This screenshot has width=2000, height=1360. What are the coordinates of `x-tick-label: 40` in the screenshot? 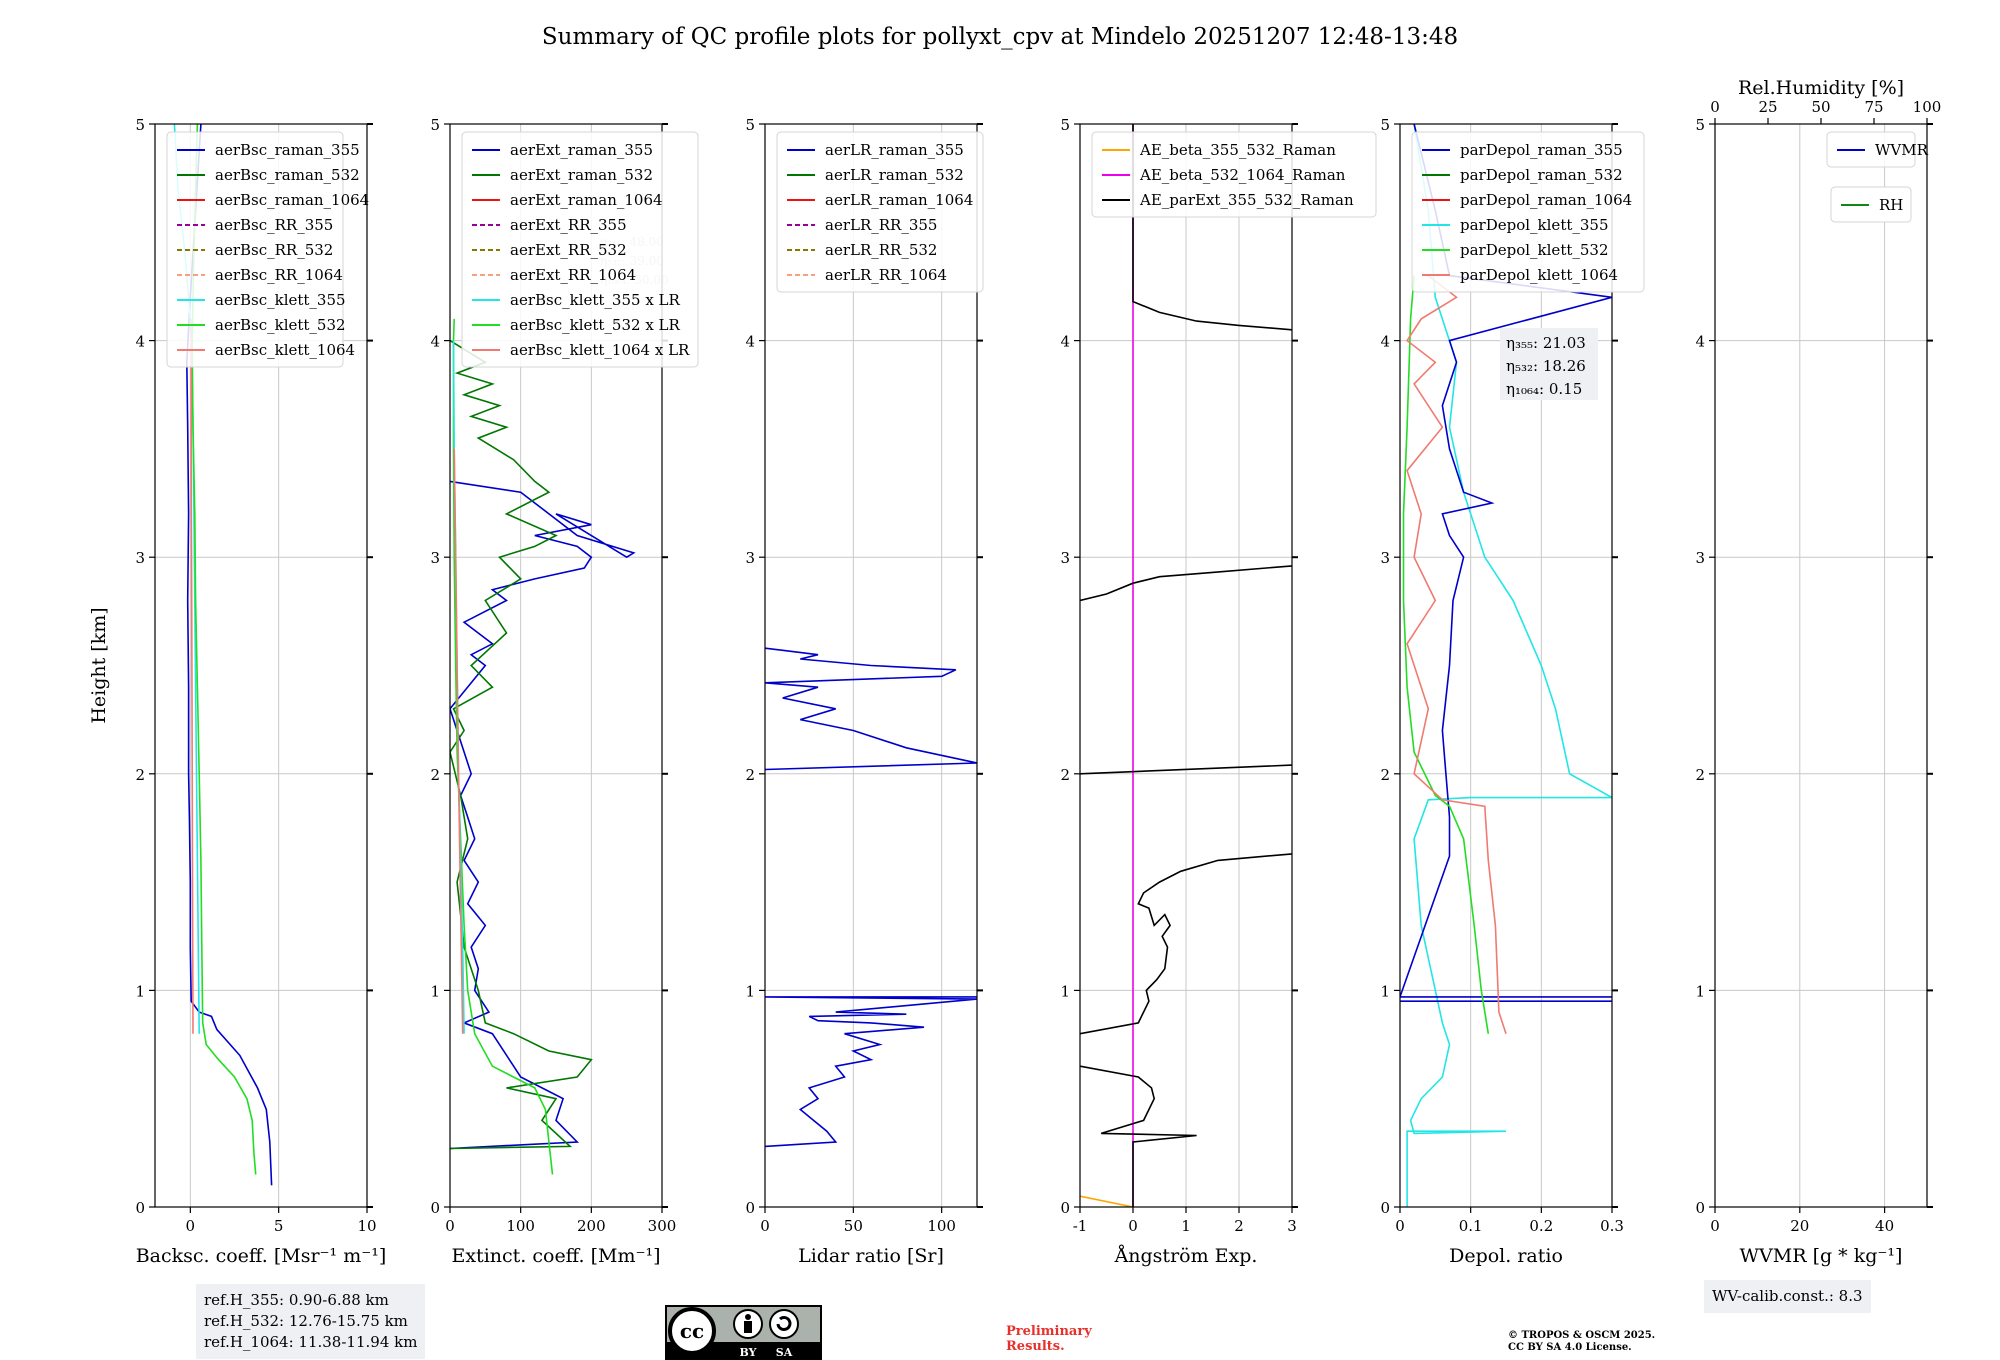 It's located at (1884, 1226).